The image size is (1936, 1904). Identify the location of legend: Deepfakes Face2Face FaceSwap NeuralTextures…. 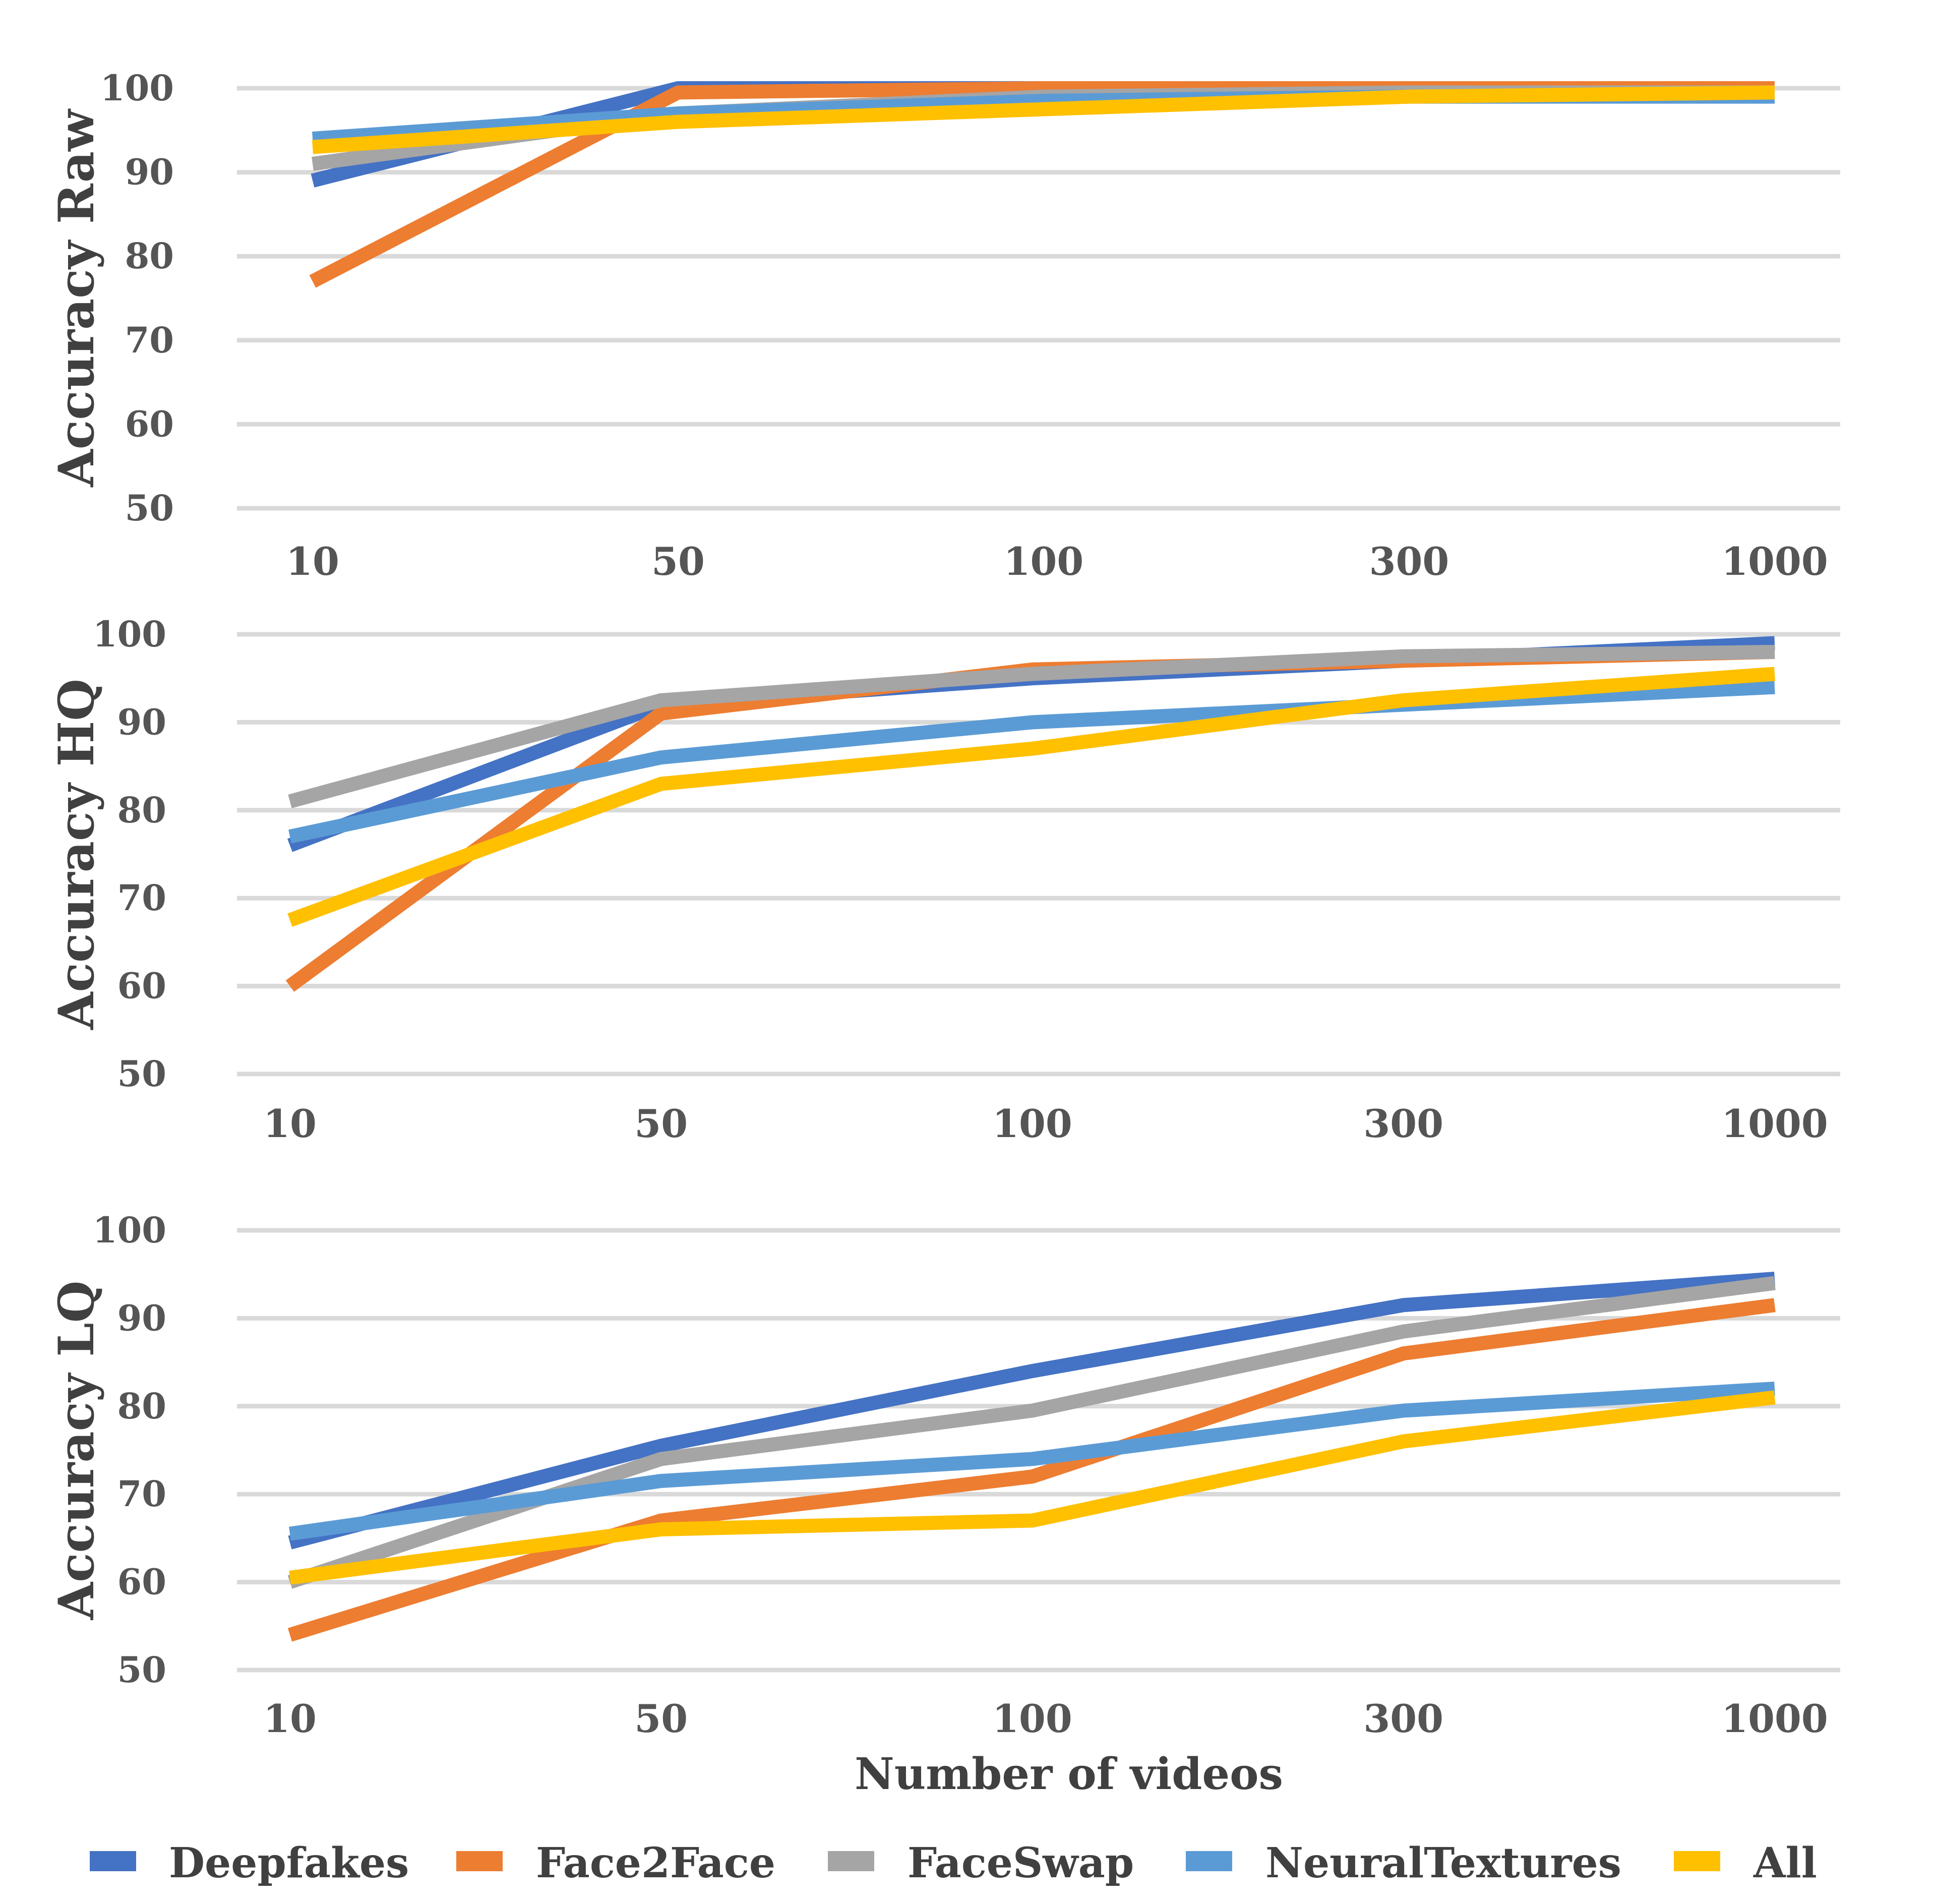
(953, 1863).